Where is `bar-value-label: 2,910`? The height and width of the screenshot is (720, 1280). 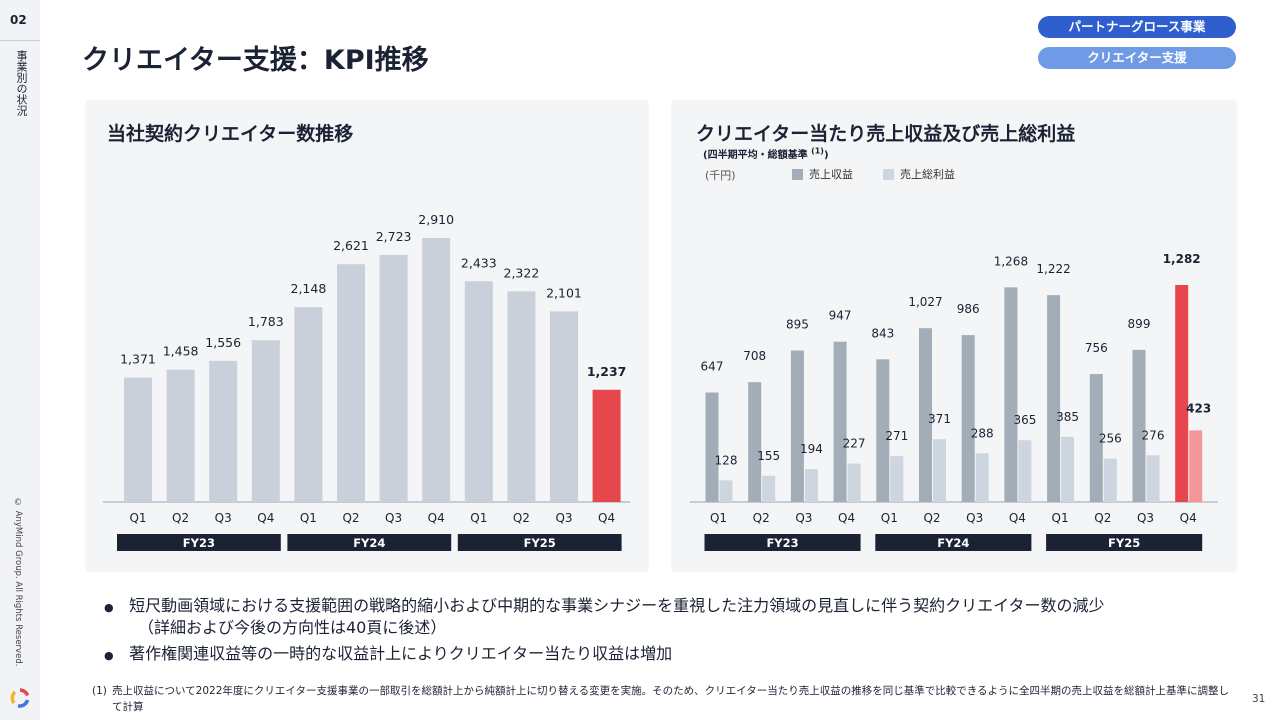
bar-value-label: 2,910 is located at coordinates (436, 219).